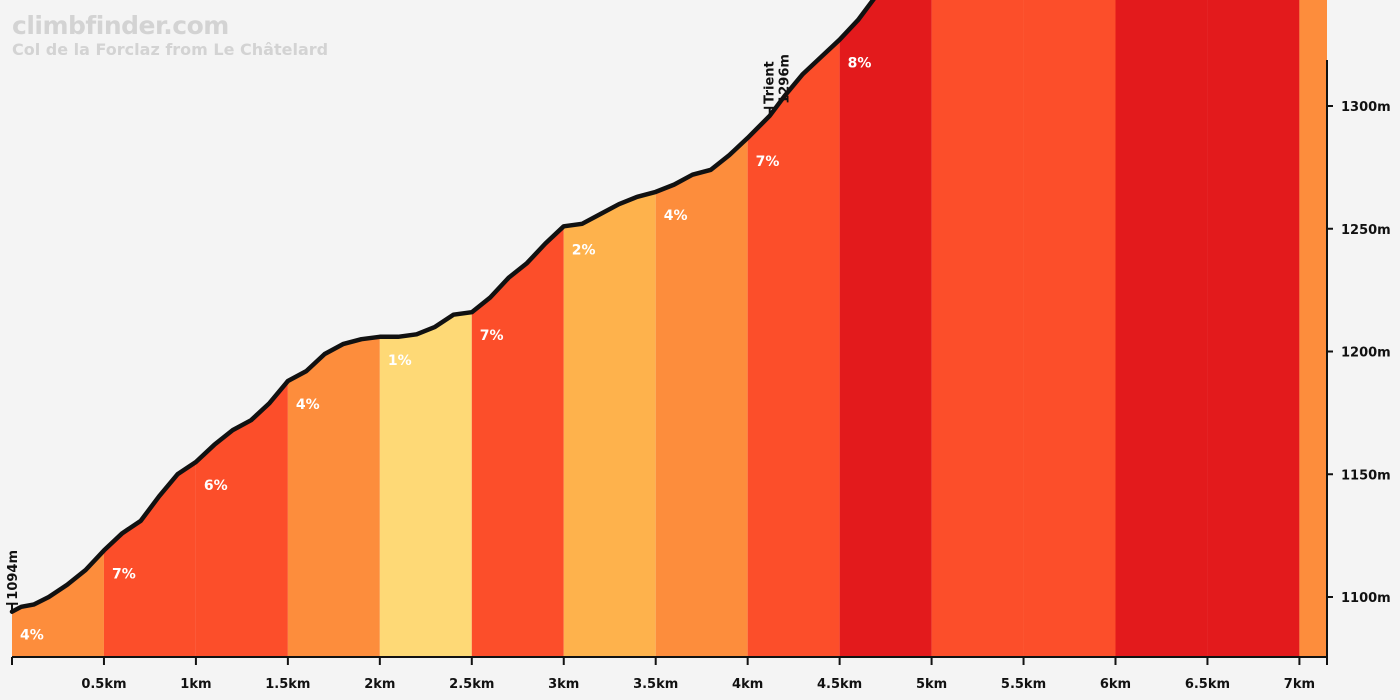 The image size is (1400, 700). Describe the element at coordinates (1023, 684) in the screenshot. I see `x-tick-label: 5.5km` at that location.